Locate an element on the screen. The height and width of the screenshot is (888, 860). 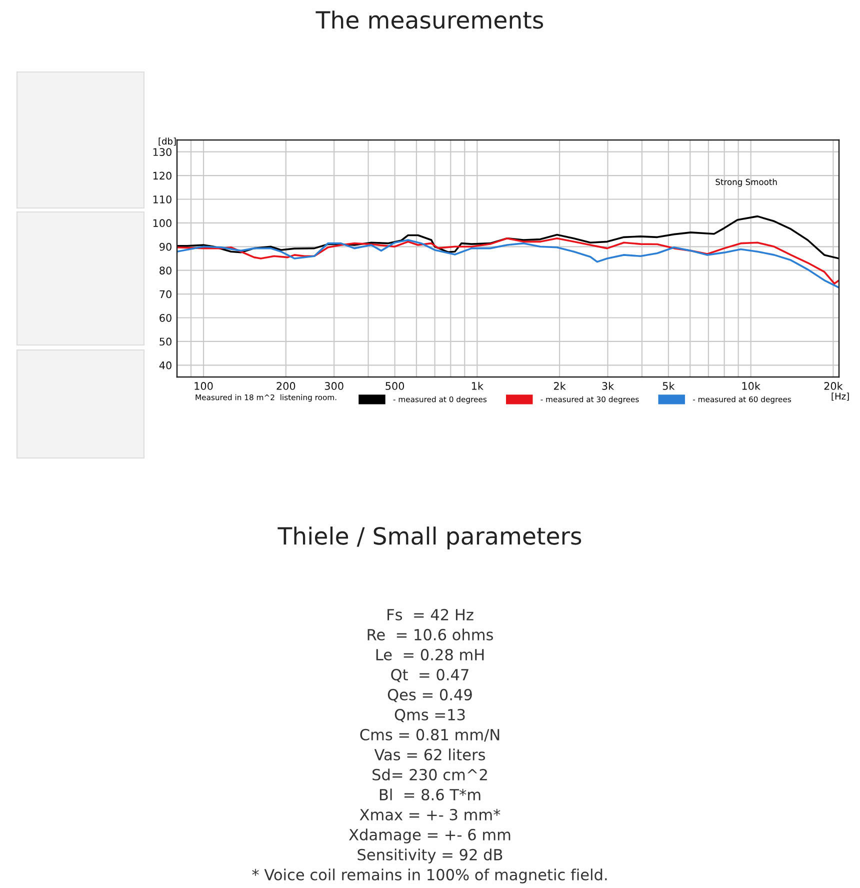
text: Sd= 230 cm^2 is located at coordinates (429, 774).